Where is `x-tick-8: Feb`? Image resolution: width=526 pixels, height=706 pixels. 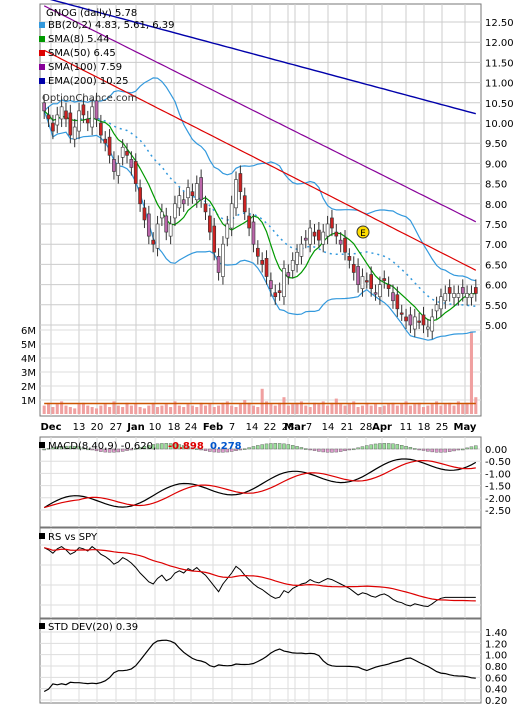
x-tick-8: Feb is located at coordinates (213, 427).